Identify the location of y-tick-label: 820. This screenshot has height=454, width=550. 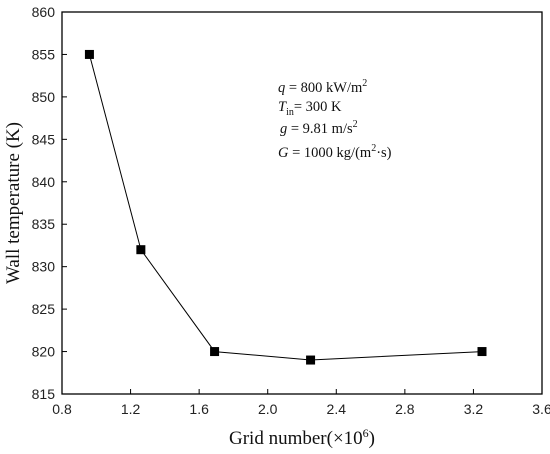
(44, 352).